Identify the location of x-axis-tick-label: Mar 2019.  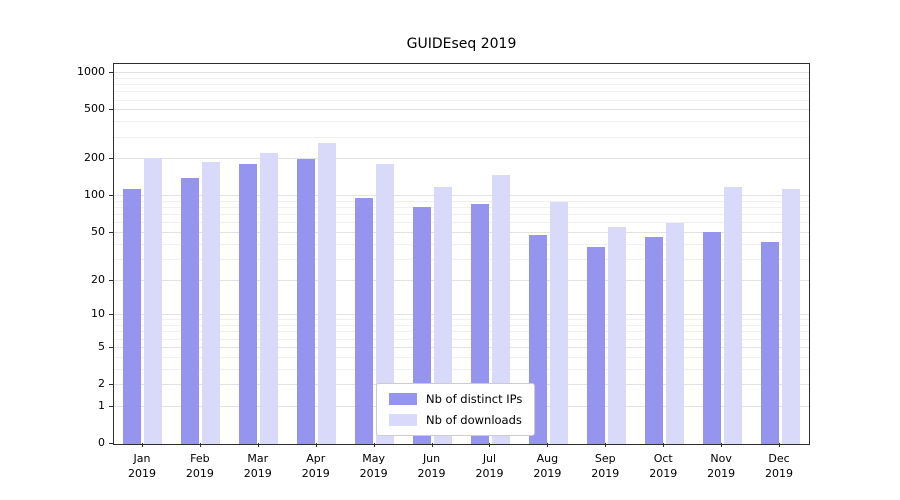
(257, 466).